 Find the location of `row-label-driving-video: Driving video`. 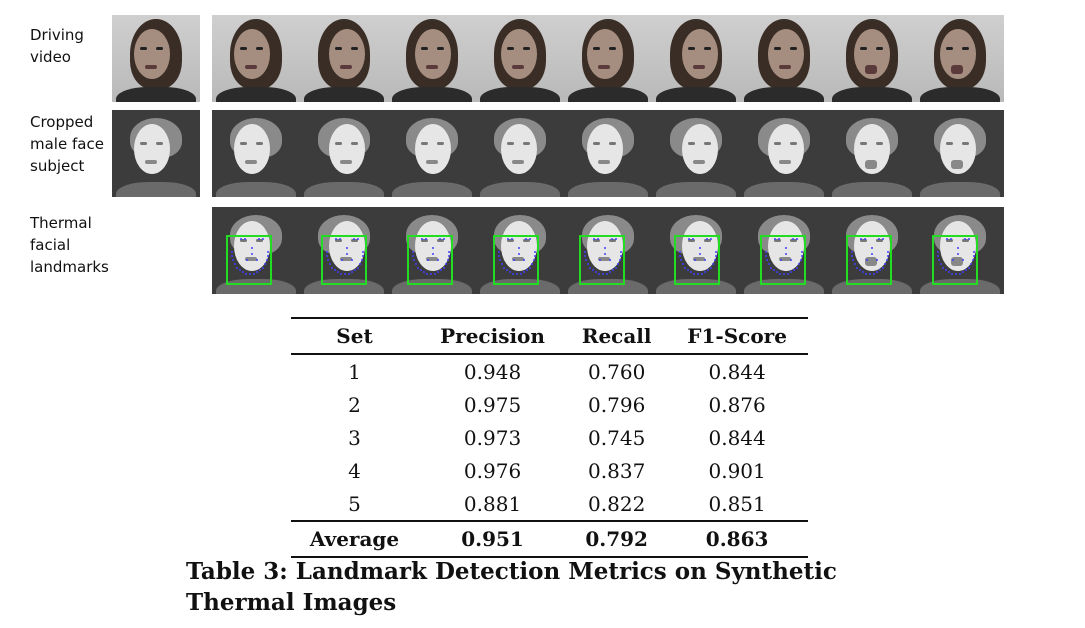

row-label-driving-video: Driving video is located at coordinates (57, 46).